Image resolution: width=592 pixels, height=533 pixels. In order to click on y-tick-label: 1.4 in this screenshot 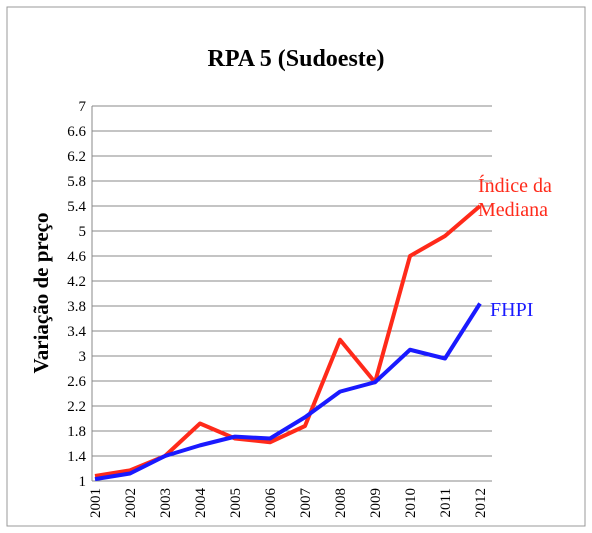, I will do `click(76, 457)`.